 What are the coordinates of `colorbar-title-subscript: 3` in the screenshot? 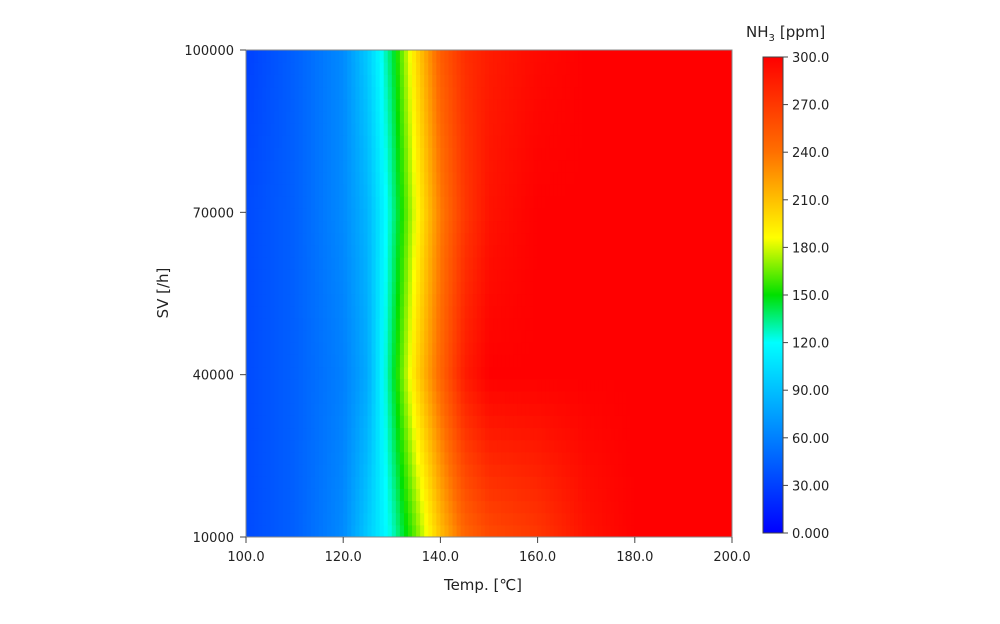 It's located at (772, 38).